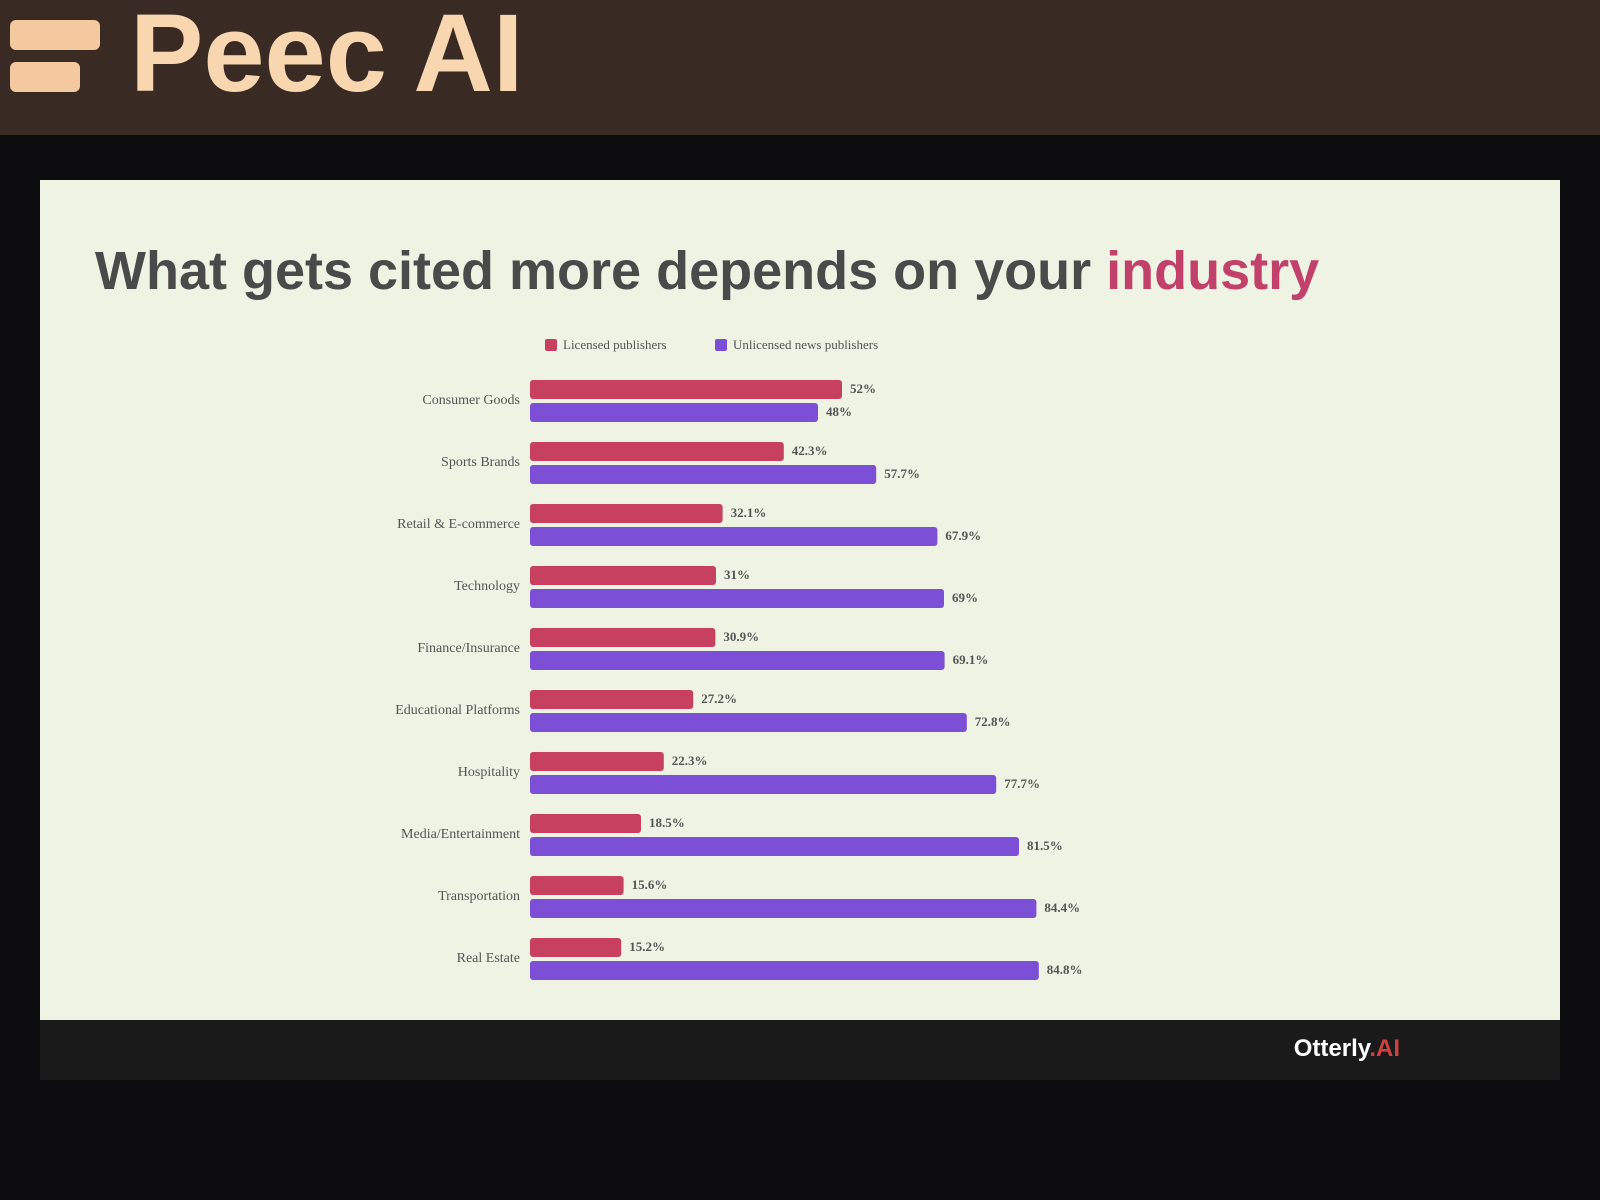 Image resolution: width=1600 pixels, height=1200 pixels. Describe the element at coordinates (1062, 907) in the screenshot. I see `value-label: 84.4%` at that location.